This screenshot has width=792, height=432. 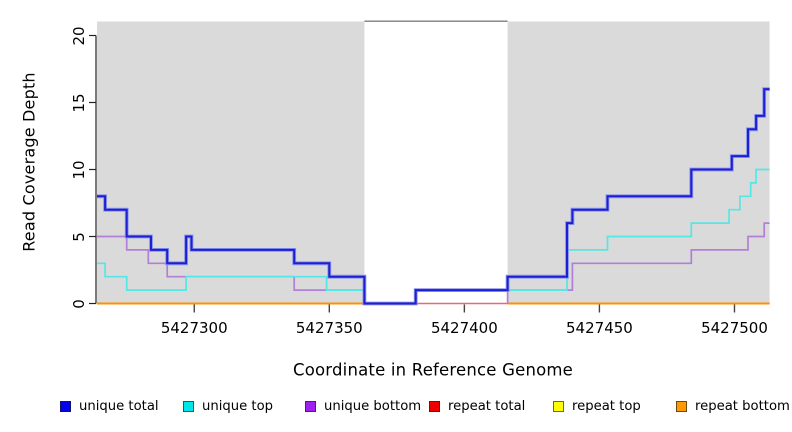 I want to click on legend-item-unique-total: unique total, so click(x=109, y=406).